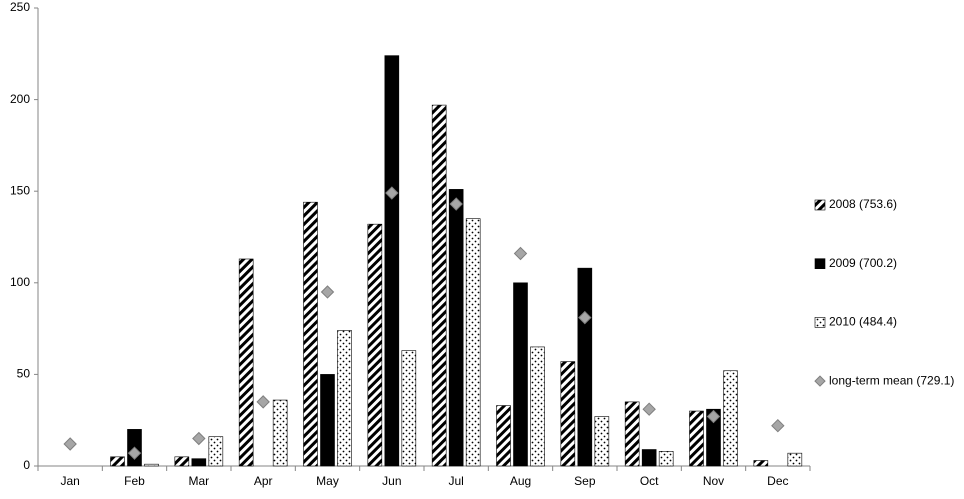  What do you see at coordinates (134, 481) in the screenshot?
I see `x-tick-label: Feb` at bounding box center [134, 481].